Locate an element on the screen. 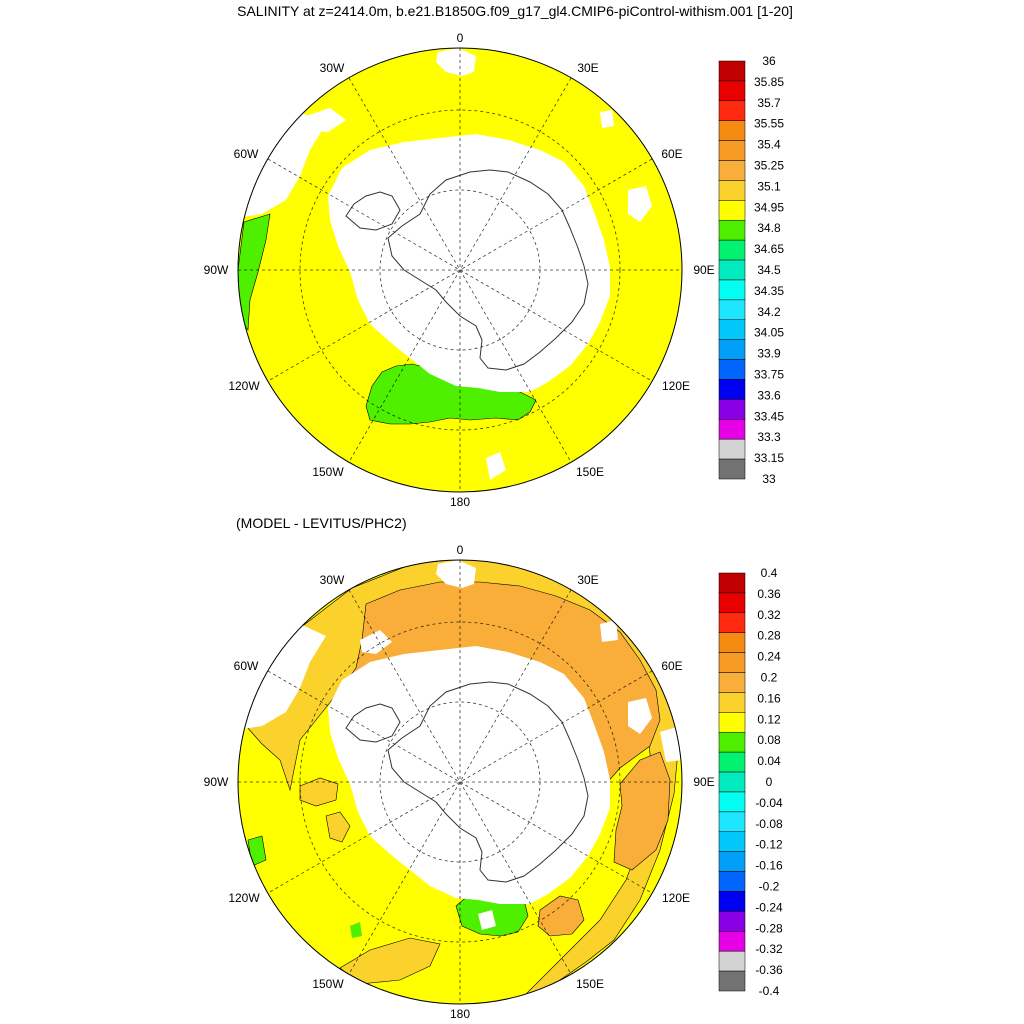  colorbar-tick-label: -0.36 is located at coordinates (769, 970).